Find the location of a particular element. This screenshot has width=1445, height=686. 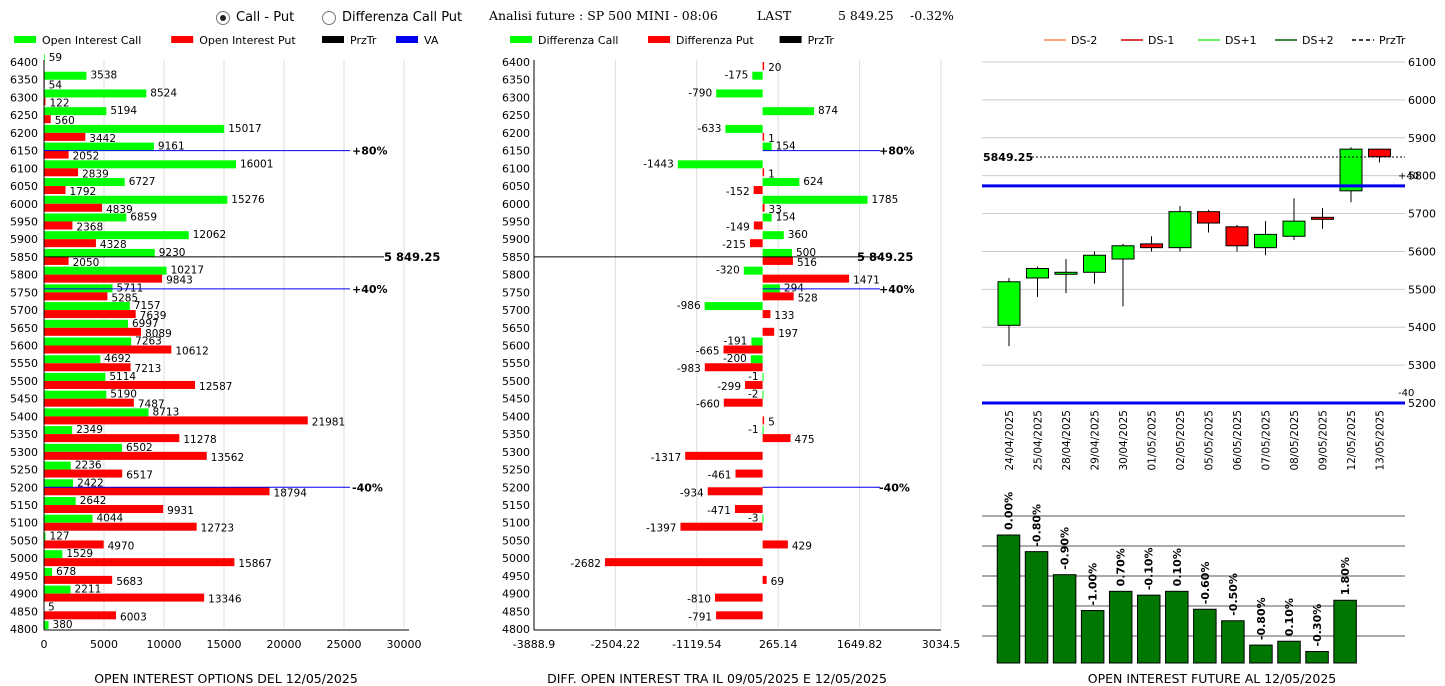

diff-call-value-label: -633 is located at coordinates (710, 129).